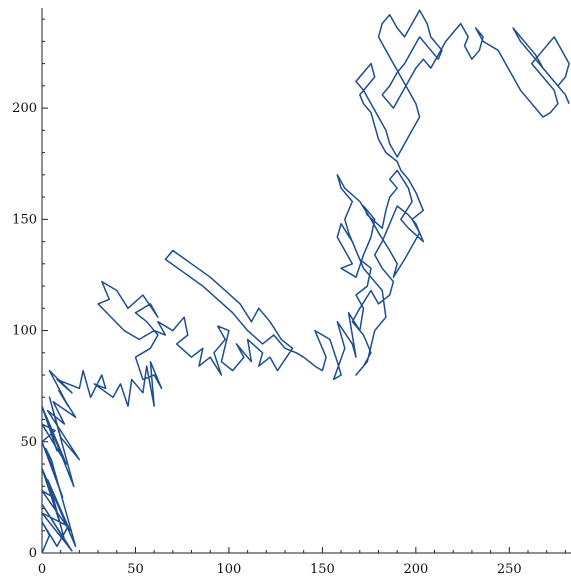  What do you see at coordinates (509, 569) in the screenshot?
I see `x-tick-label: 250` at bounding box center [509, 569].